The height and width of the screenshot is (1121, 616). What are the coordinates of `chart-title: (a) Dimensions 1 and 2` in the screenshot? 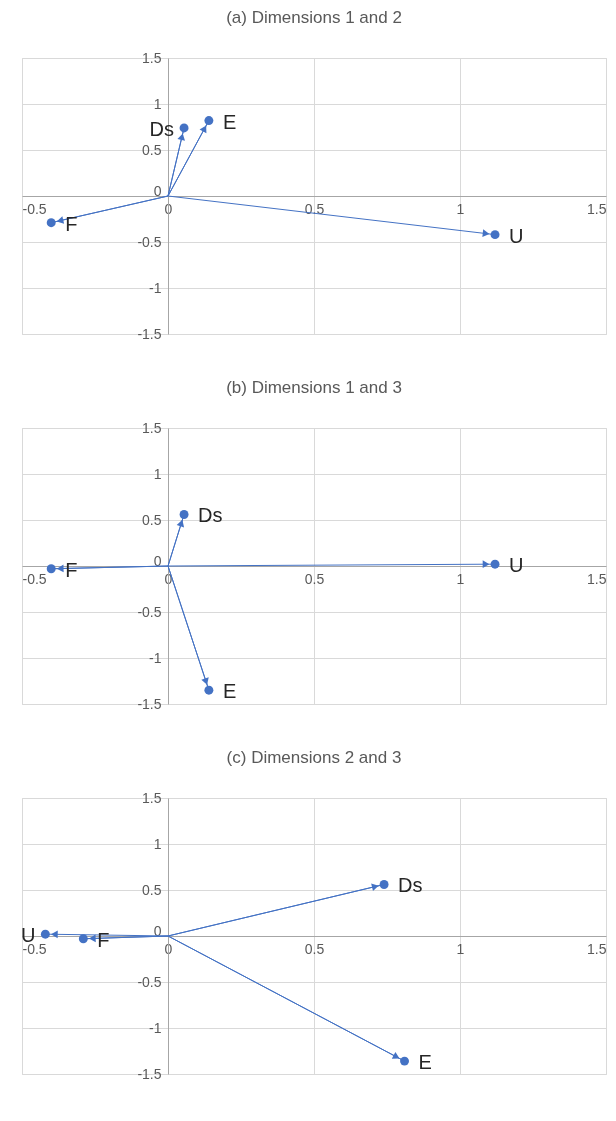 It's located at (314, 17).